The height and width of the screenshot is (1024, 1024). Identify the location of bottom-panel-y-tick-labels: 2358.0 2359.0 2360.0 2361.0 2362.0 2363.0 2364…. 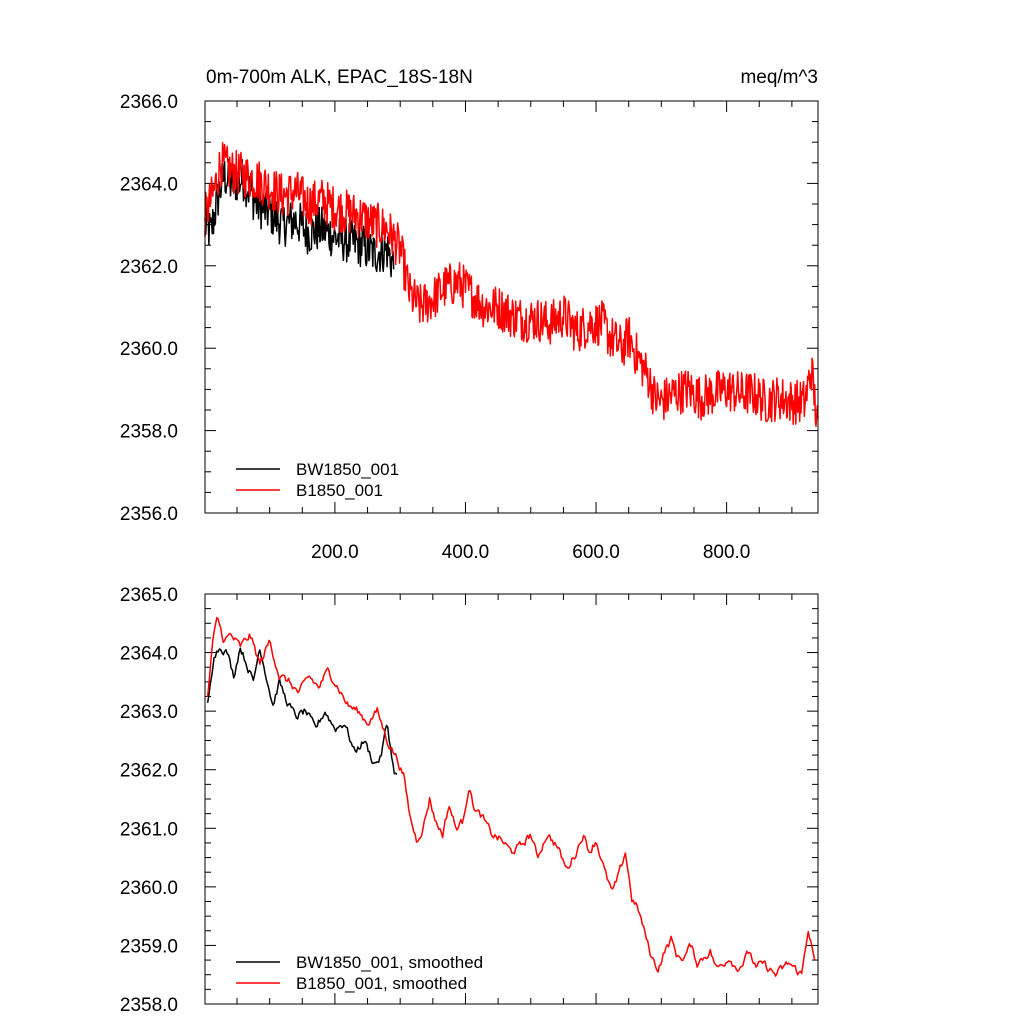
(149, 800).